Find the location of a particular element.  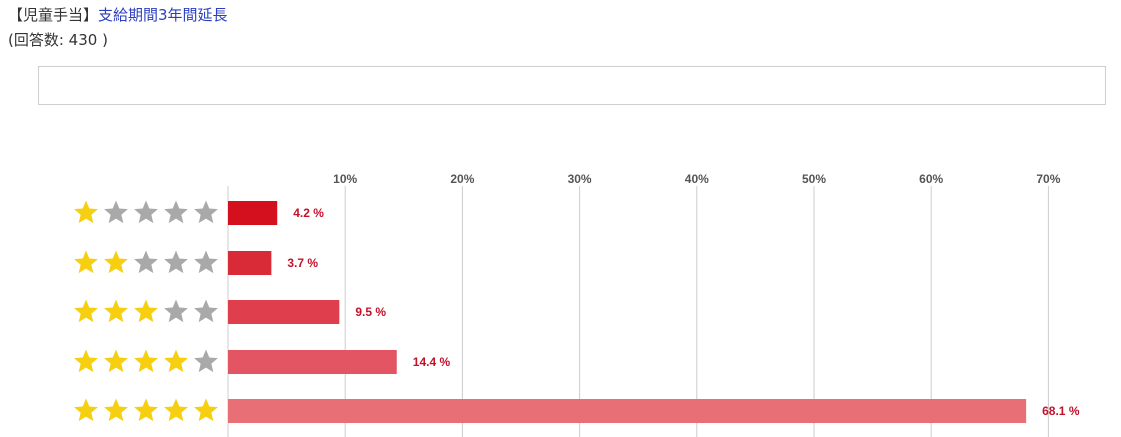

question-header: 【児童手当】支給期間3年間延長 is located at coordinates (118, 15).